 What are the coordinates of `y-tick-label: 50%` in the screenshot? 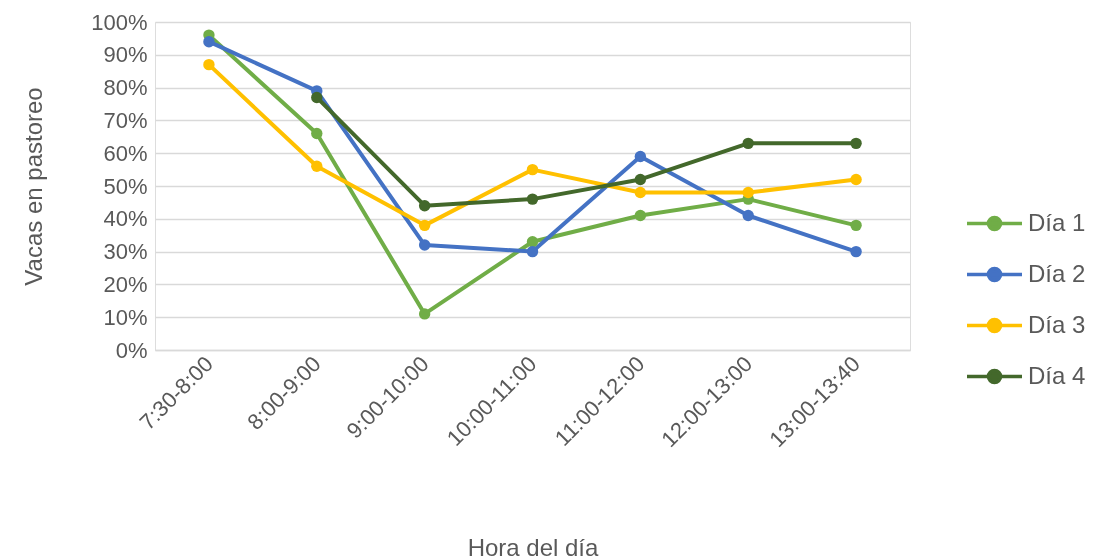 It's located at (125, 186).